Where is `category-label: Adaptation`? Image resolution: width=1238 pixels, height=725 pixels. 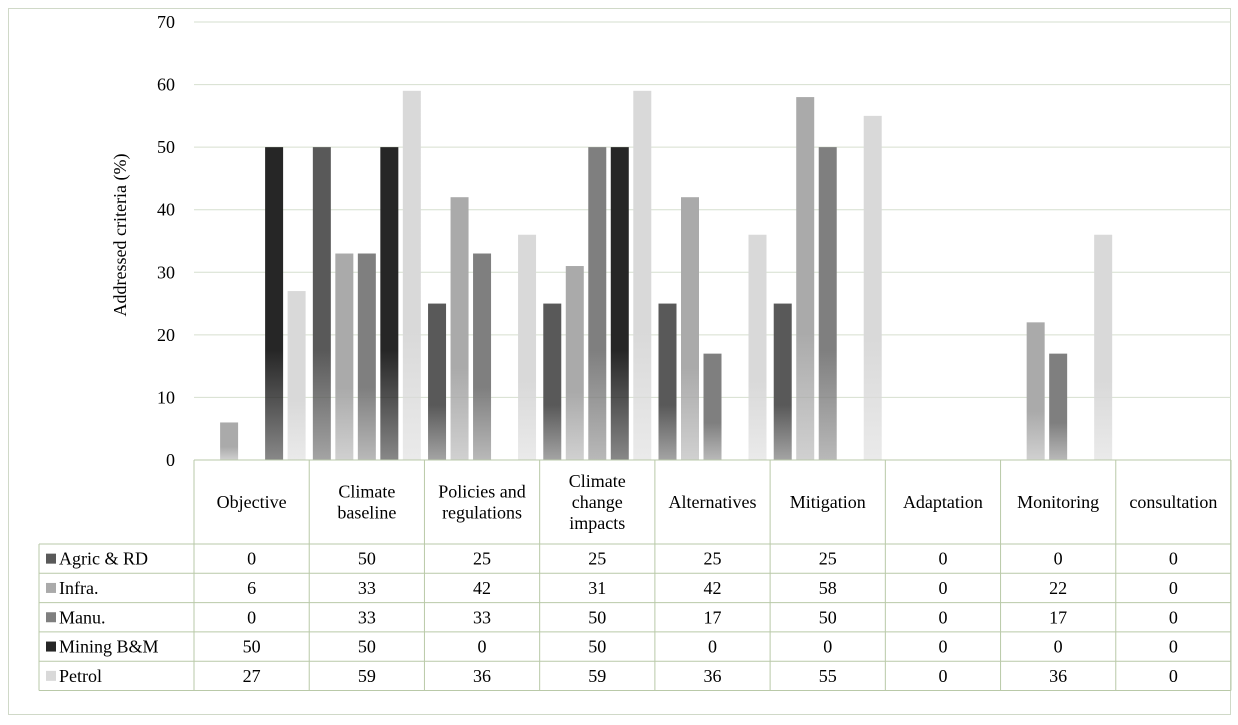 category-label: Adaptation is located at coordinates (943, 502).